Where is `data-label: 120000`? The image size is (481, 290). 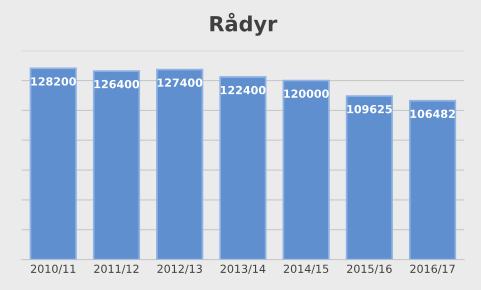 data-label: 120000 is located at coordinates (306, 93).